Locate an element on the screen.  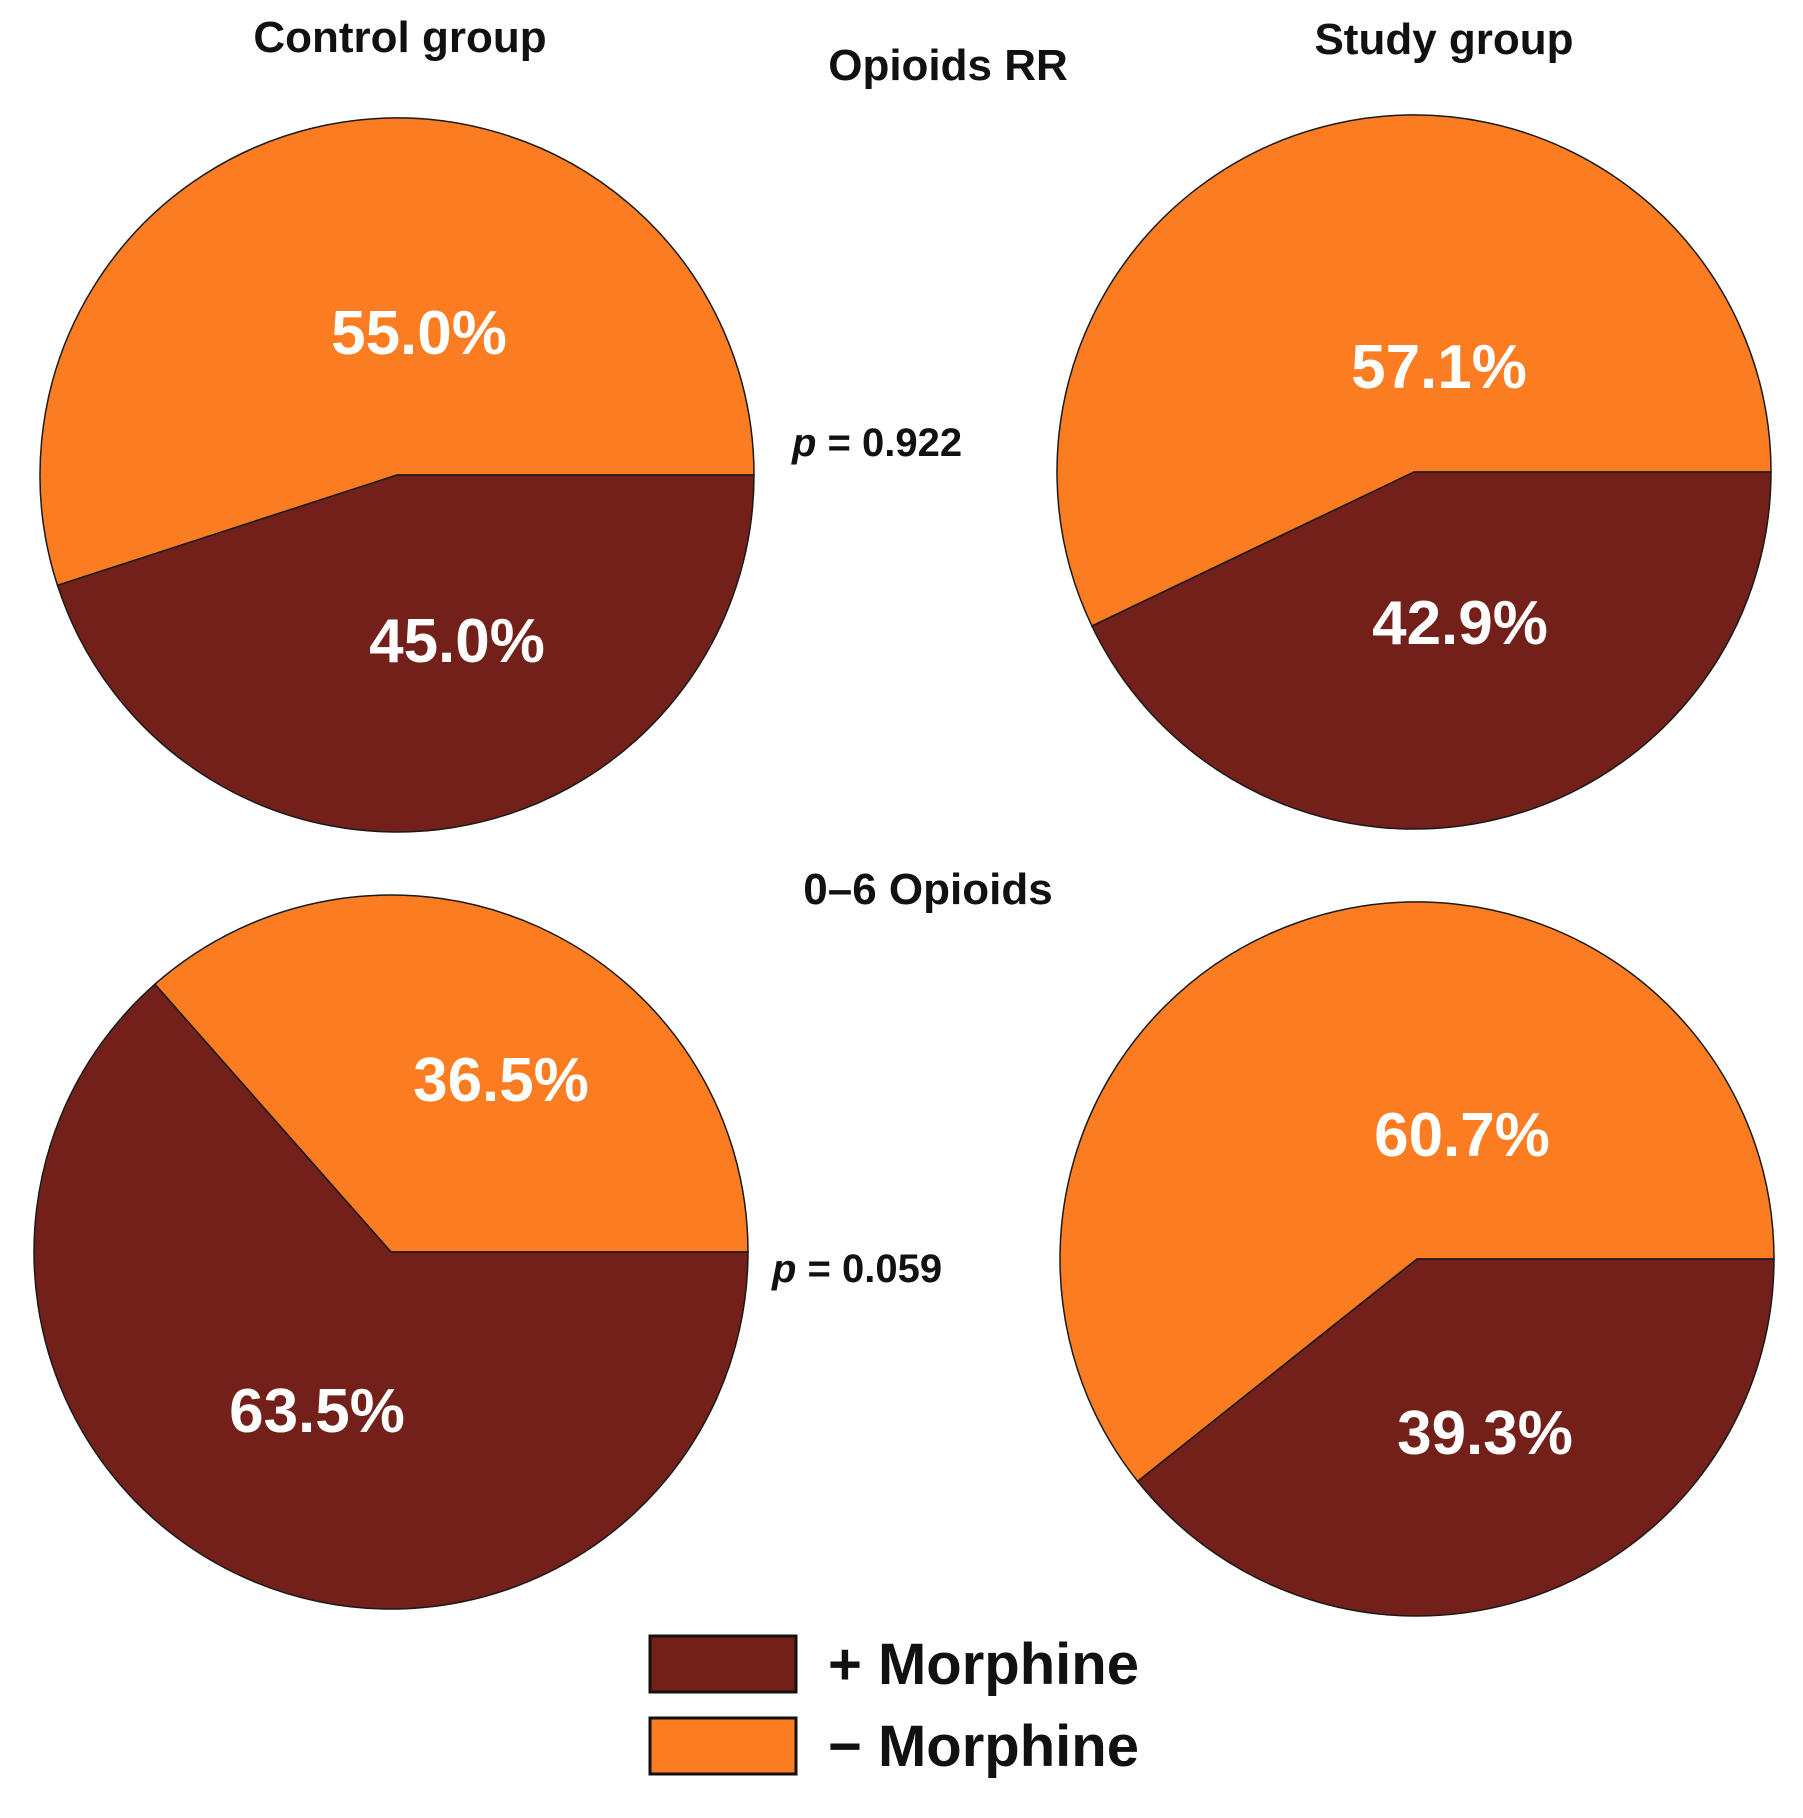
study-group-title: Study group is located at coordinates (1443, 39).